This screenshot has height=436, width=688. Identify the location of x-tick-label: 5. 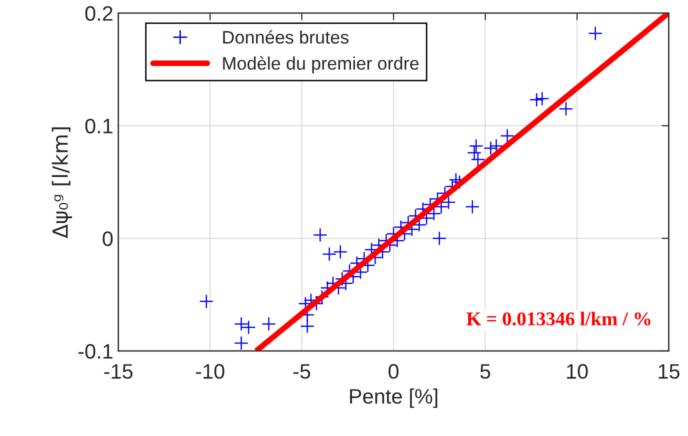
(485, 371).